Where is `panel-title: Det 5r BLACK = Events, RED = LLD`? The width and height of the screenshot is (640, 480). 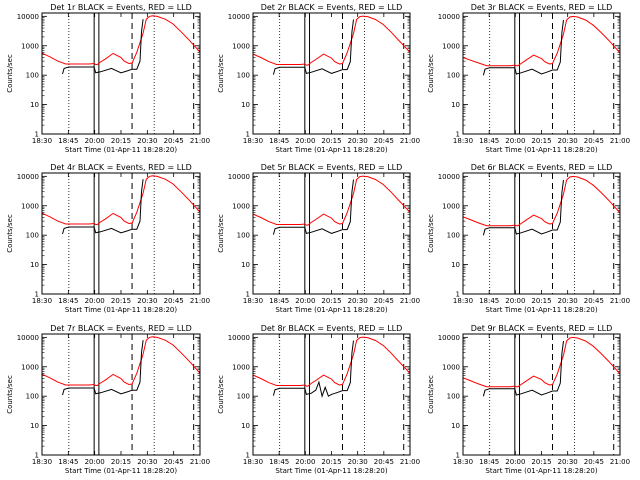 panel-title: Det 5r BLACK = Events, RED = LLD is located at coordinates (332, 167).